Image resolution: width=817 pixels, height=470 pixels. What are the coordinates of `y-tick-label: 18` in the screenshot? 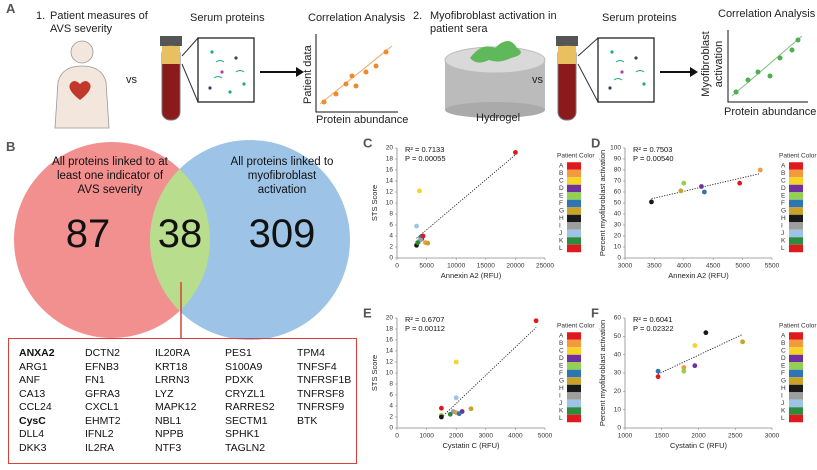 It's located at (390, 329).